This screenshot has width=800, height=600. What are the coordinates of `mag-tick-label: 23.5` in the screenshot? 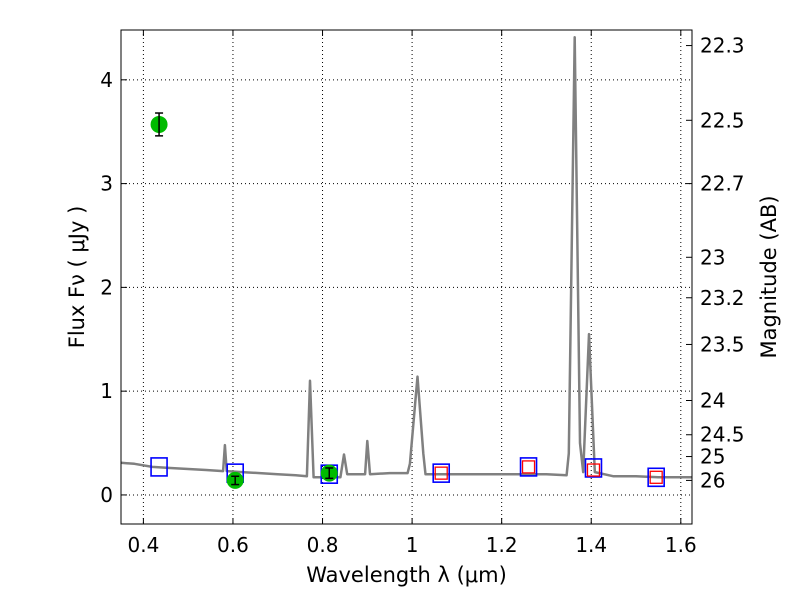 It's located at (722, 344).